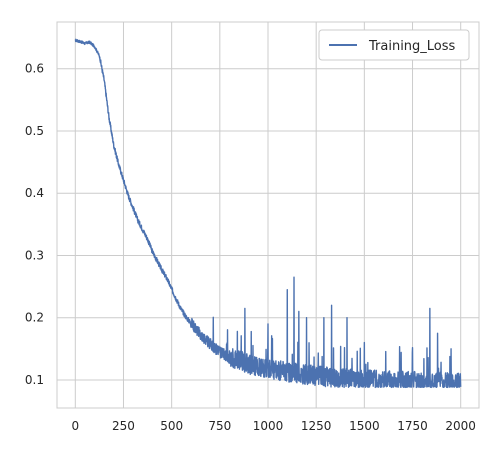 The width and height of the screenshot is (493, 449). Describe the element at coordinates (34, 193) in the screenshot. I see `y-tick-label: 0.4` at that location.